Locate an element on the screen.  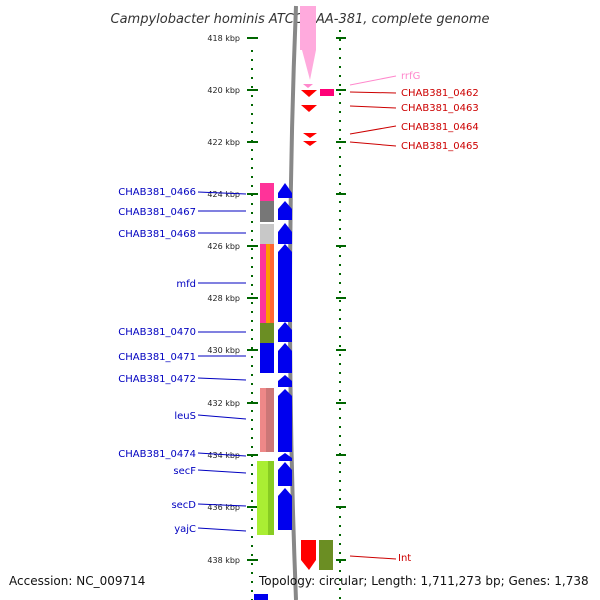
CHAB381_0468-block is located at coordinates (267, 234).